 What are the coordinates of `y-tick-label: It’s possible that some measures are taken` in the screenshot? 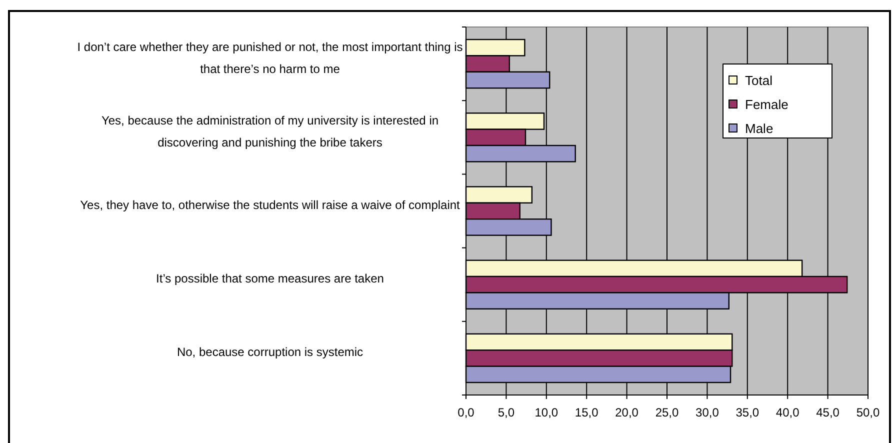 It's located at (270, 279).